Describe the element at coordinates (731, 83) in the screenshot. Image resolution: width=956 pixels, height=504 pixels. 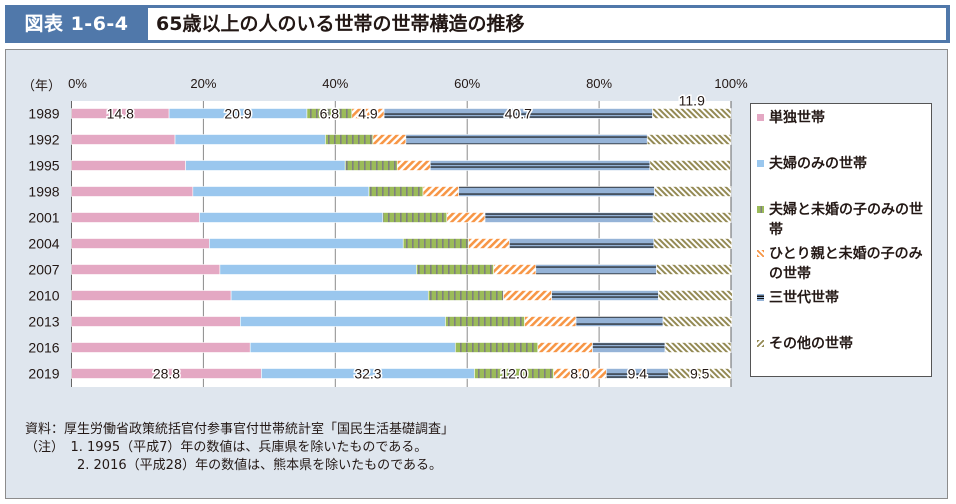
I see `x-tick-label: 100%` at that location.